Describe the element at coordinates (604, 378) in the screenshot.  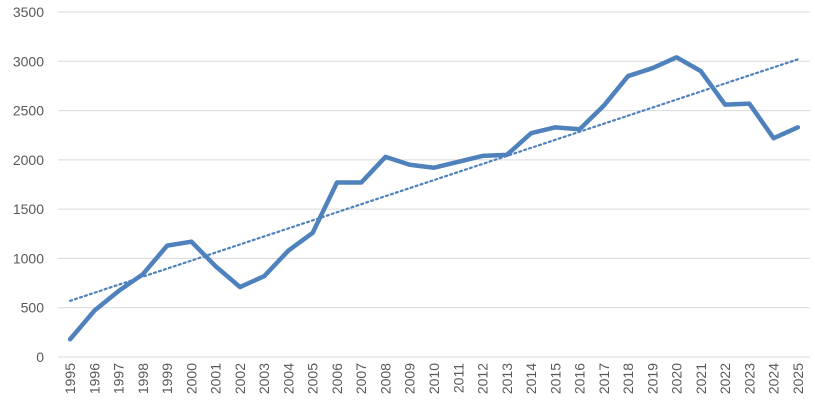
I see `x-tick-label-2017: 2017` at that location.